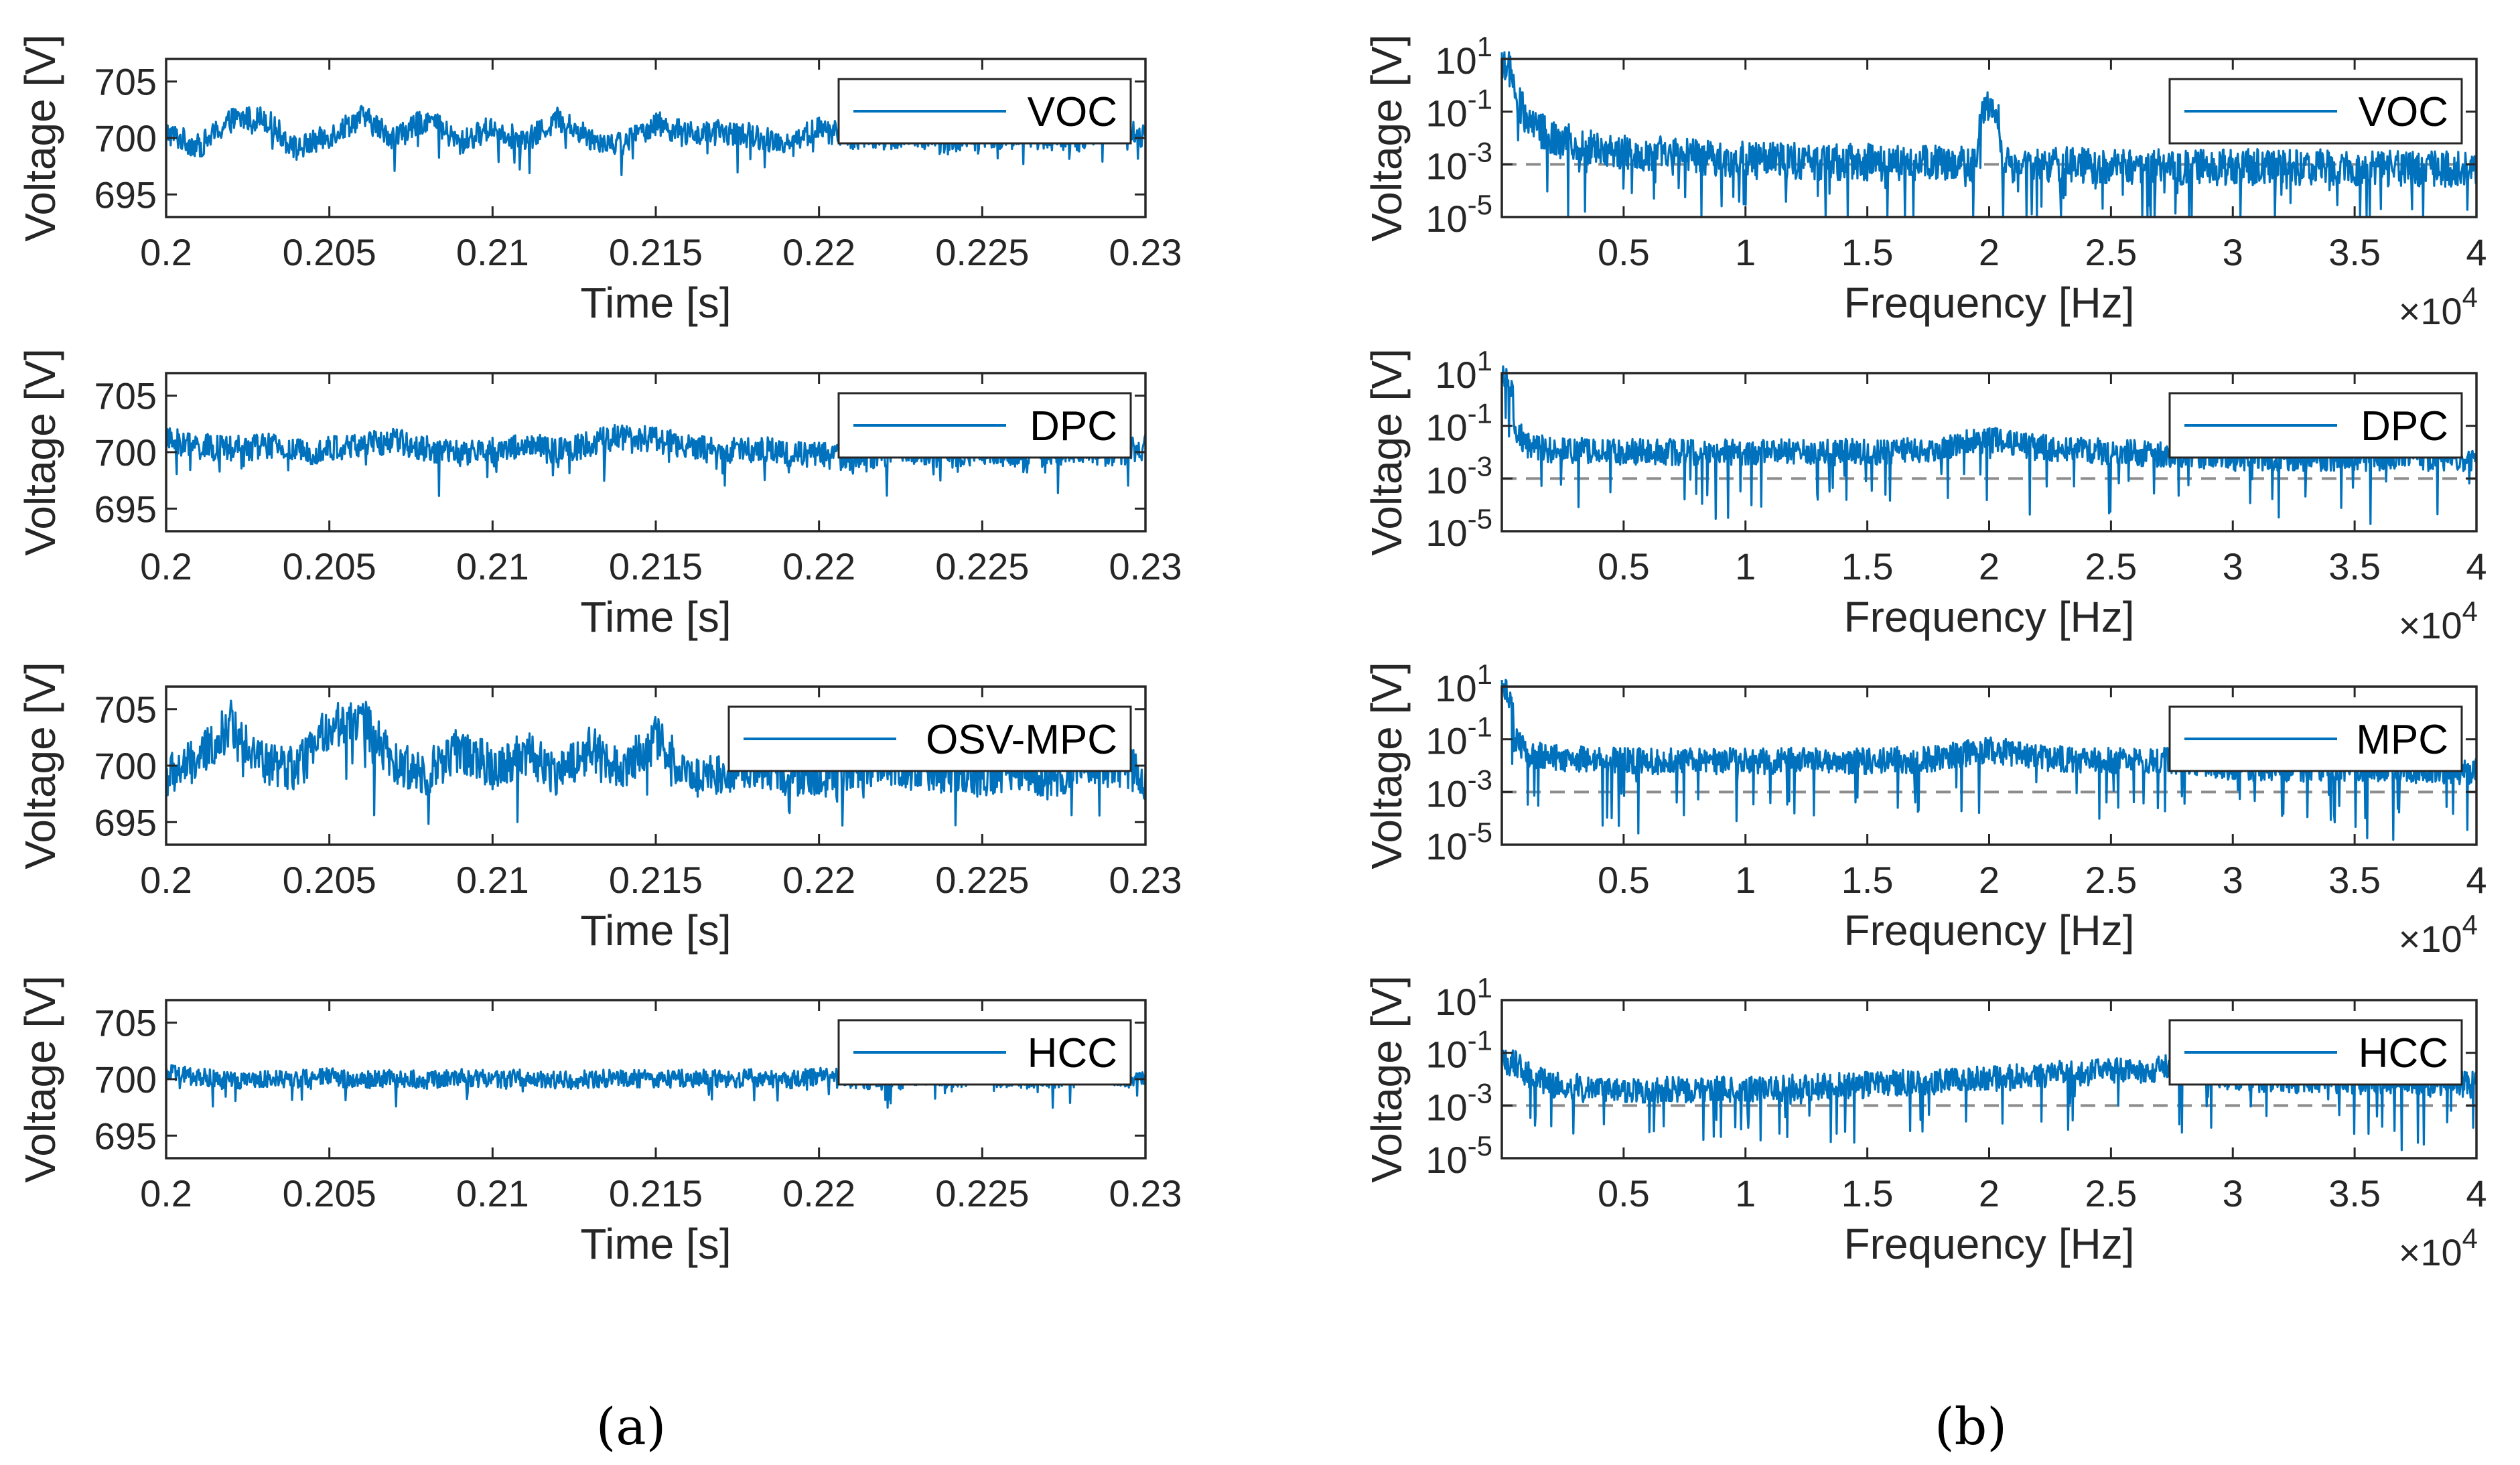 This screenshot has height=1465, width=2520. I want to click on legend-label: MPC, so click(2402, 740).